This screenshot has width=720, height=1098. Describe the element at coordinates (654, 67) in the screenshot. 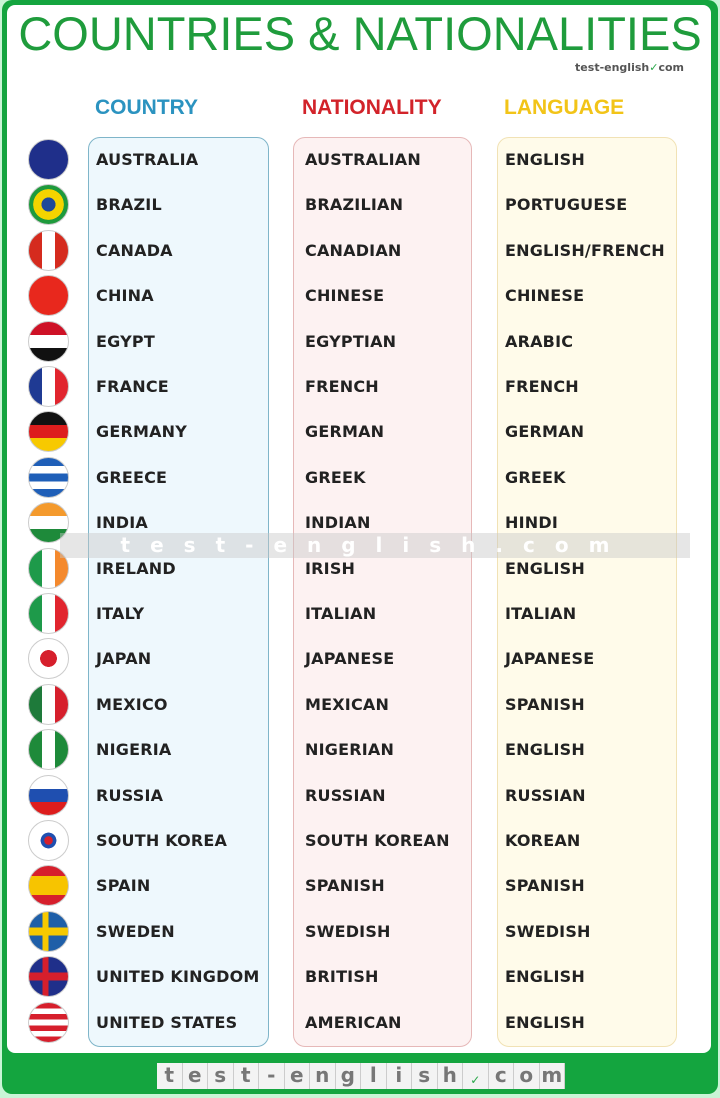

I see `check-icon: ✓` at that location.